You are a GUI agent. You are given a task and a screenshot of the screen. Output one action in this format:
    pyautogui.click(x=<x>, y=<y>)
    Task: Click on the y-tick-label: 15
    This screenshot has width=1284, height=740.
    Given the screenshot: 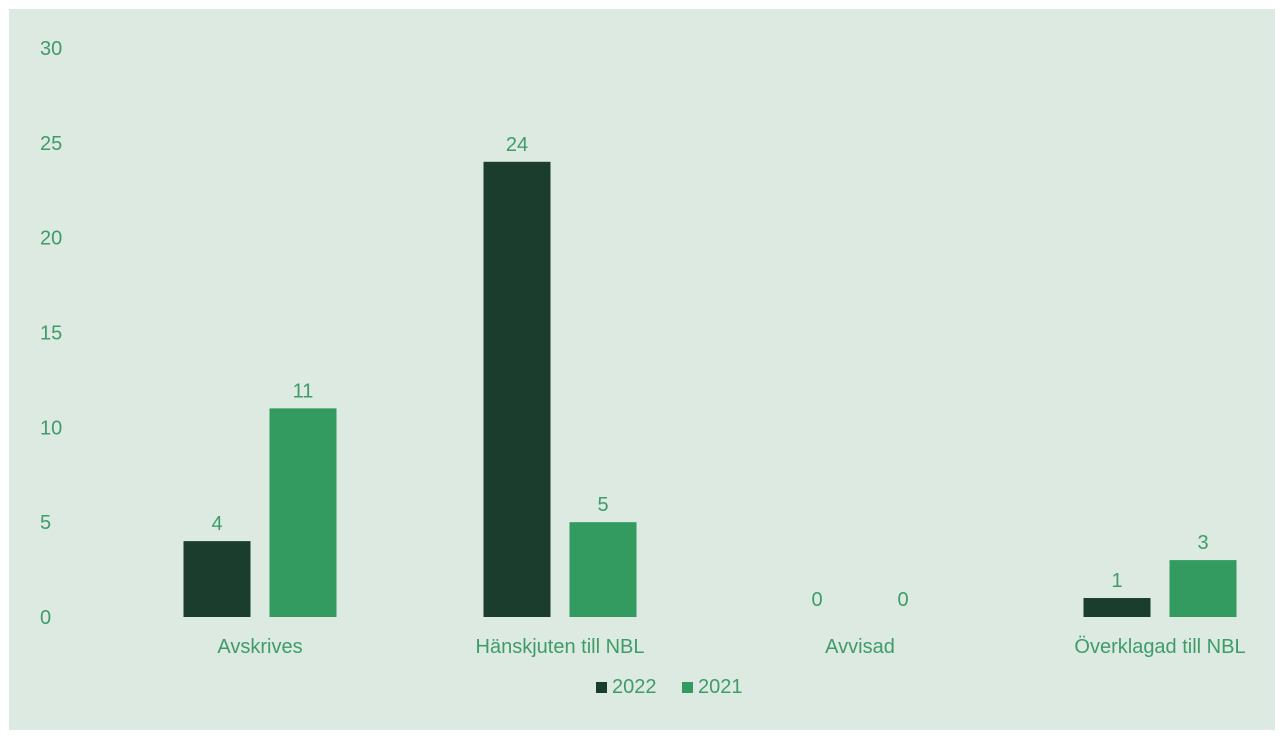 What is the action you would take?
    pyautogui.click(x=51, y=334)
    